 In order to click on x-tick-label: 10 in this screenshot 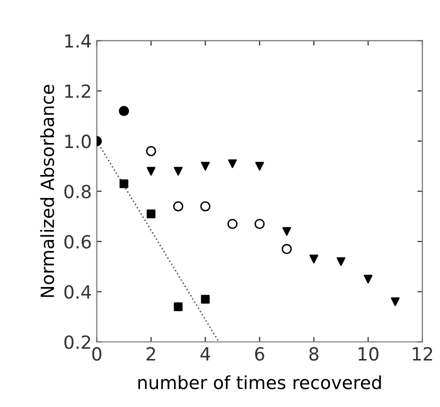, I will do `click(368, 354)`.